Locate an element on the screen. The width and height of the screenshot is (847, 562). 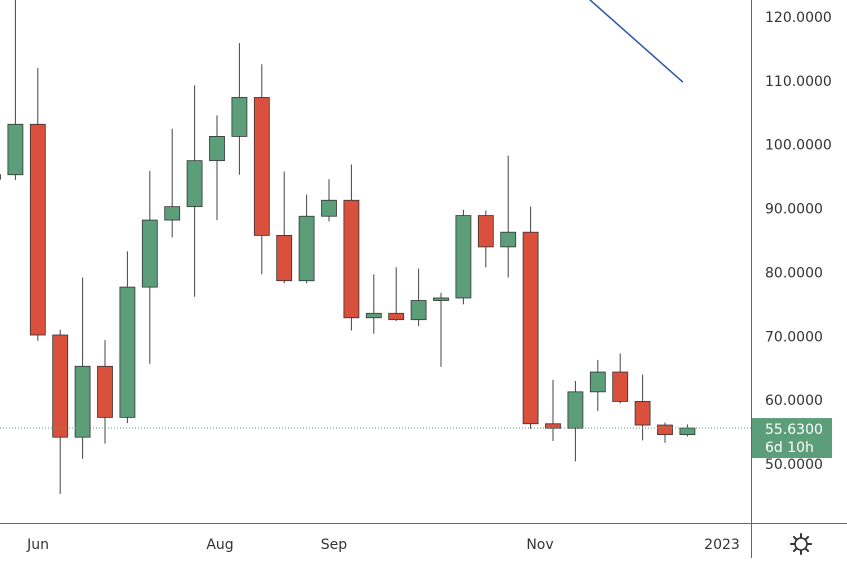
bar-countdown: 6d 10h is located at coordinates (789, 448).